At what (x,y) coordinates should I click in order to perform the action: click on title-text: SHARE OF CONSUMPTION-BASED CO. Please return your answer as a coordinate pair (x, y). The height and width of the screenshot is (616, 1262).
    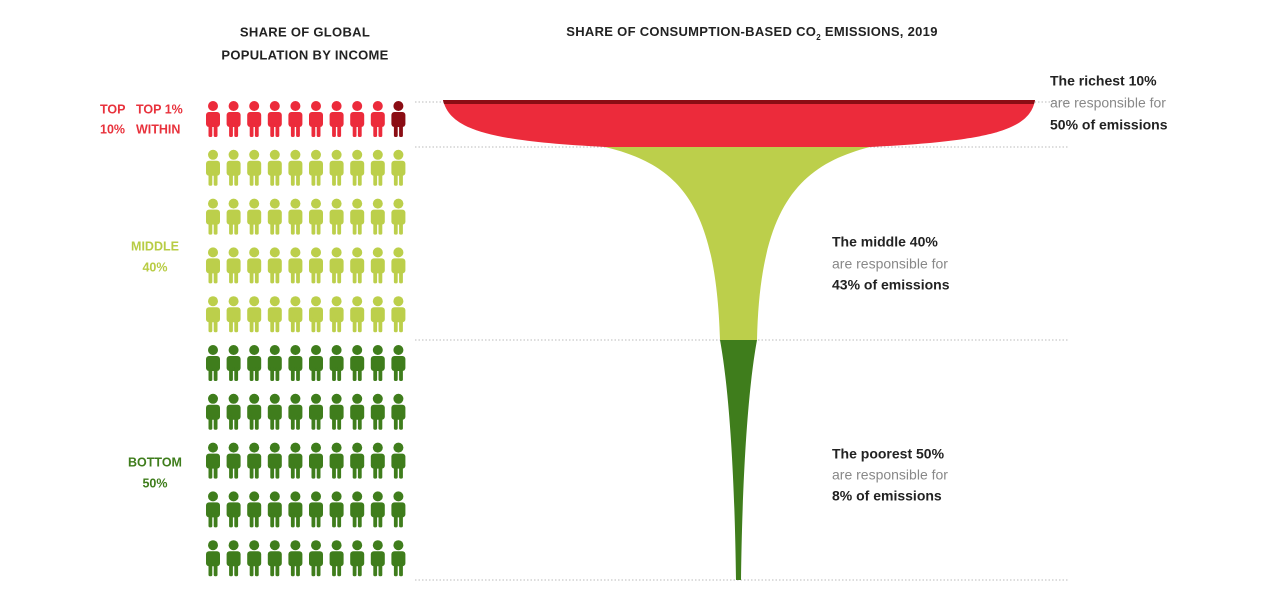
    Looking at the image, I should click on (691, 31).